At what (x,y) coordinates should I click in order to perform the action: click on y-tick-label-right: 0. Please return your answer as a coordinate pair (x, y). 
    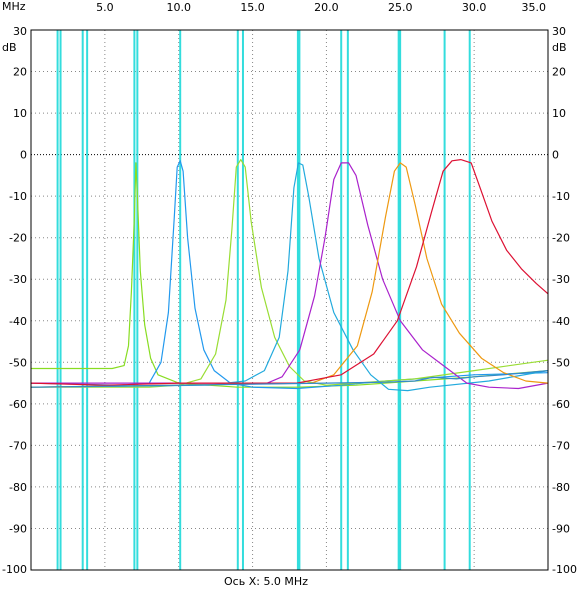
    Looking at the image, I should click on (555, 155).